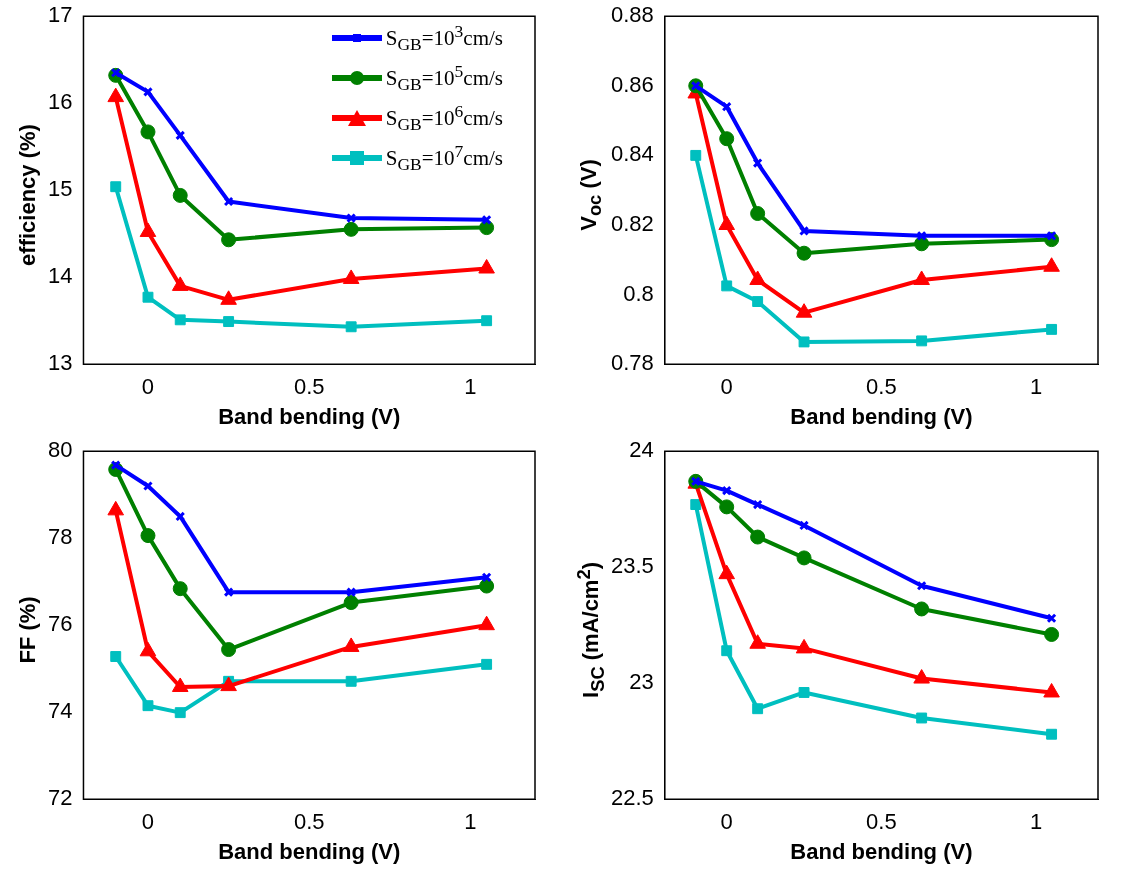  Describe the element at coordinates (60, 276) in the screenshot. I see `y-tick-label: 14` at that location.